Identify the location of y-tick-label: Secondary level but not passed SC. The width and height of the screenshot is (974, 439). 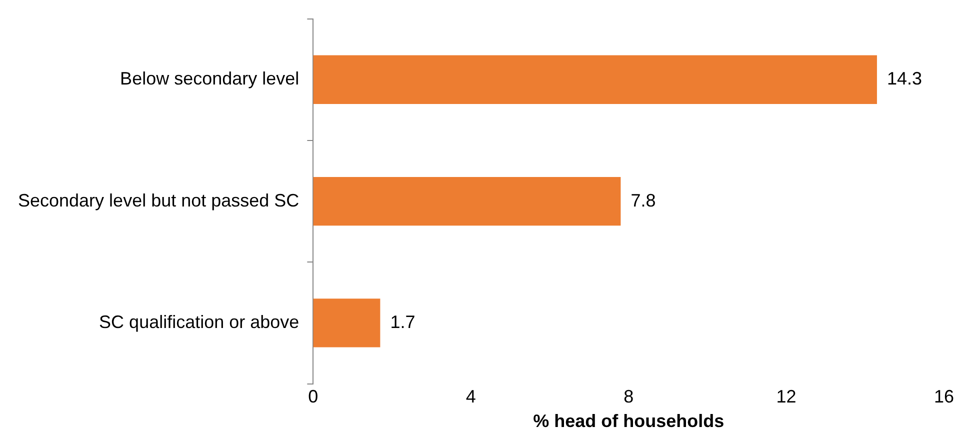
(159, 200).